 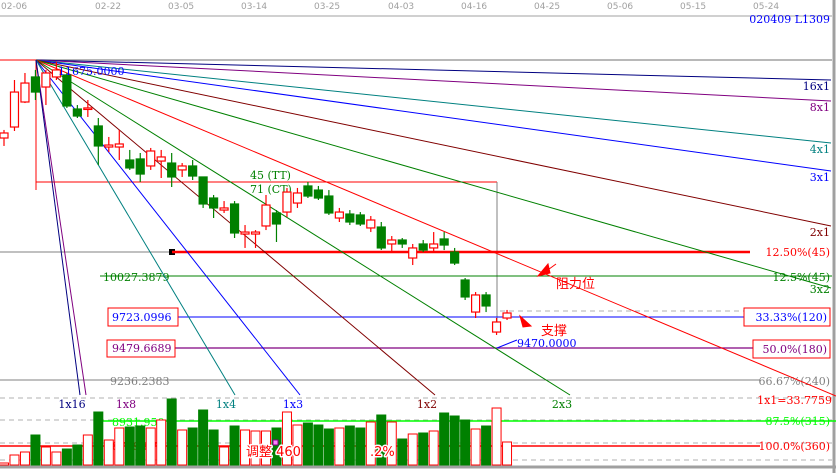 What do you see at coordinates (140, 381) in the screenshot?
I see `level-price-label: 9236.2383` at bounding box center [140, 381].